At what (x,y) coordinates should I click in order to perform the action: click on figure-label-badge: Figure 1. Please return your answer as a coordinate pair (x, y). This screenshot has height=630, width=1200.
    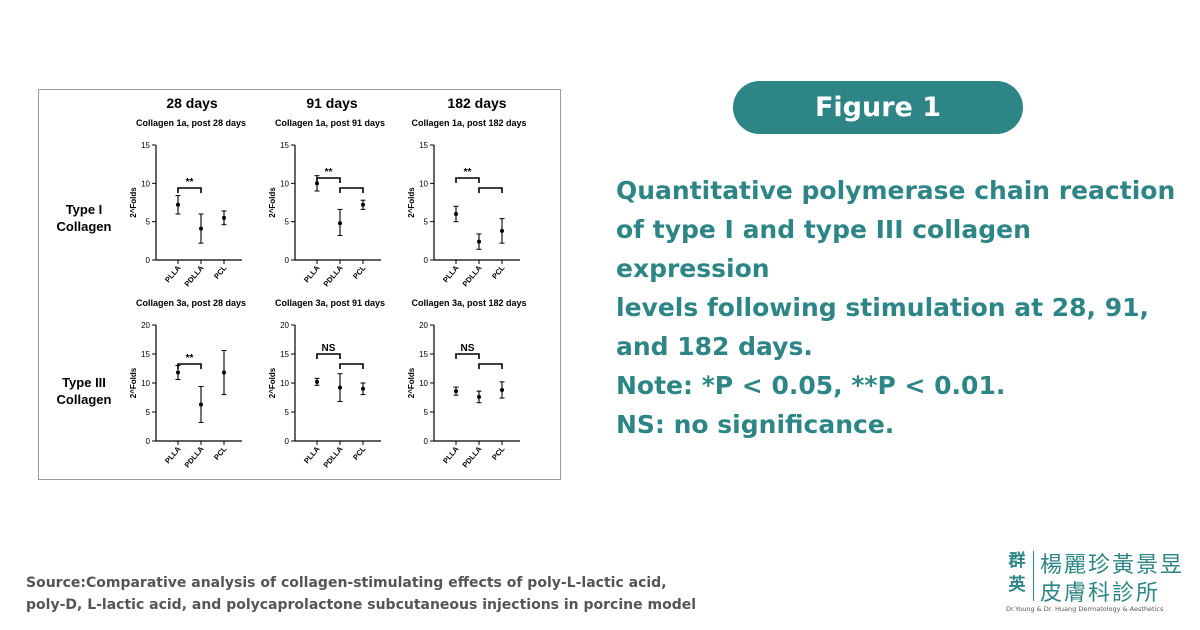
    Looking at the image, I should click on (878, 107).